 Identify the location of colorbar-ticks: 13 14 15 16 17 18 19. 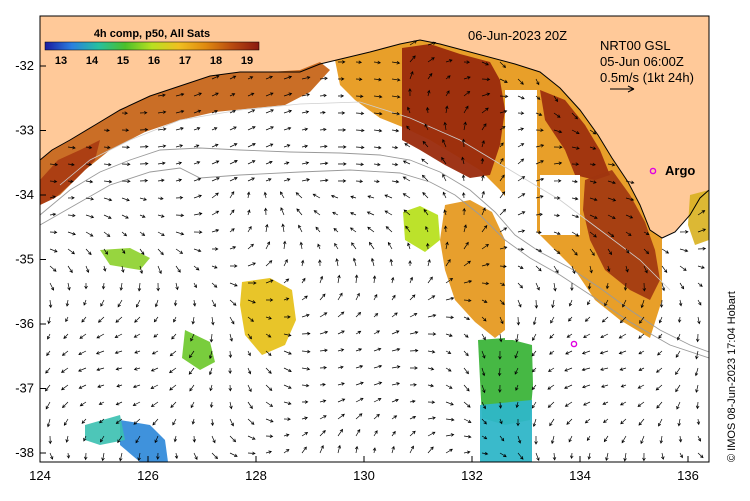
(154, 61).